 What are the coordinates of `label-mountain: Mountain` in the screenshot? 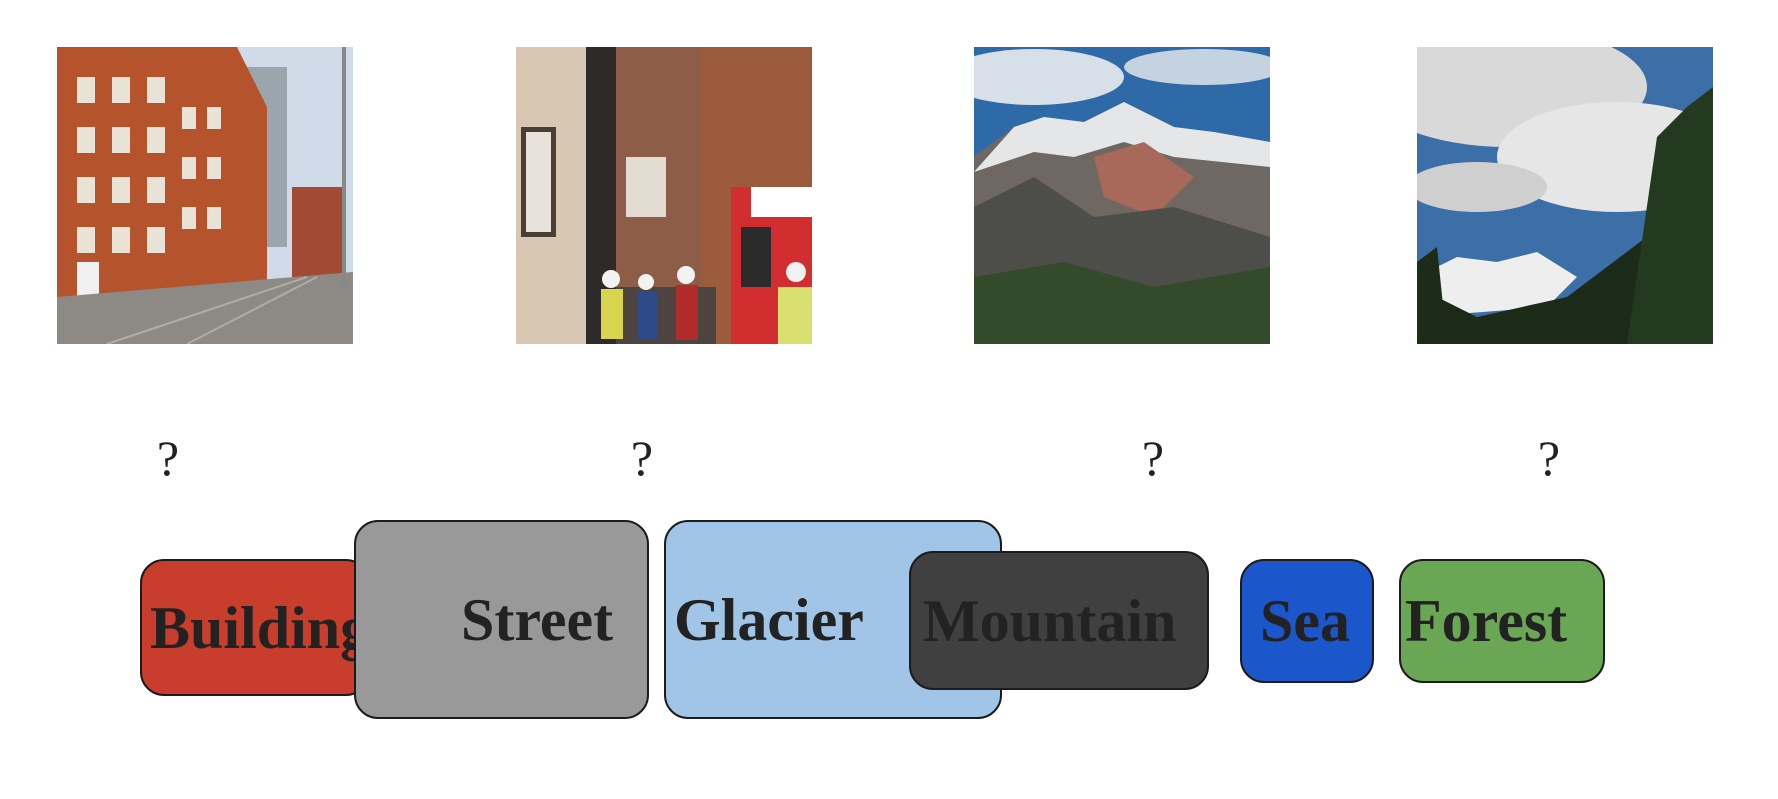 It's located at (1059, 620).